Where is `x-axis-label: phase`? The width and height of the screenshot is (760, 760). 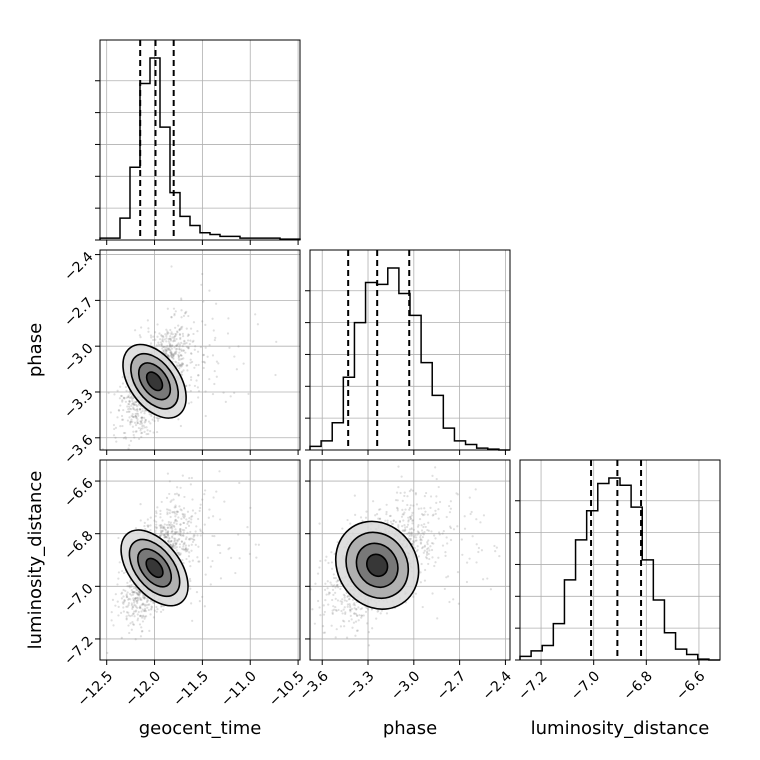 x-axis-label: phase is located at coordinates (410, 728).